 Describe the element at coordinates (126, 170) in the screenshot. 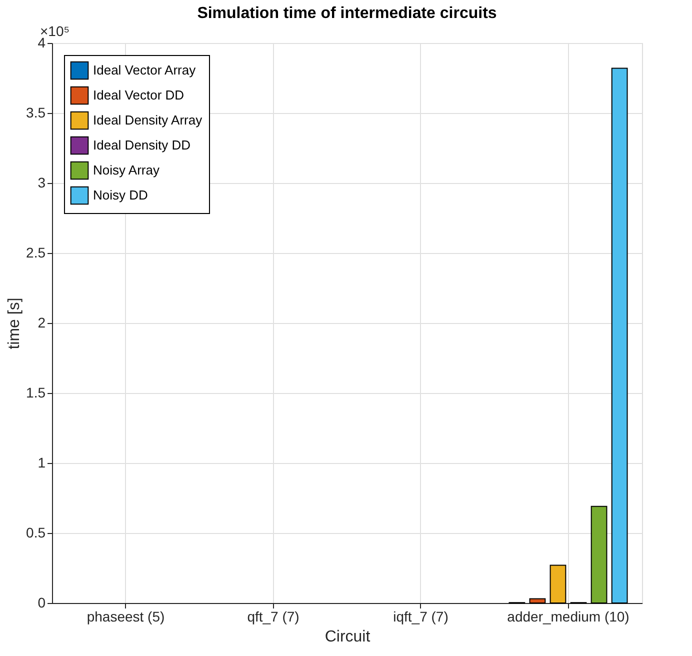

I see `legend-label: Noisy Array` at that location.